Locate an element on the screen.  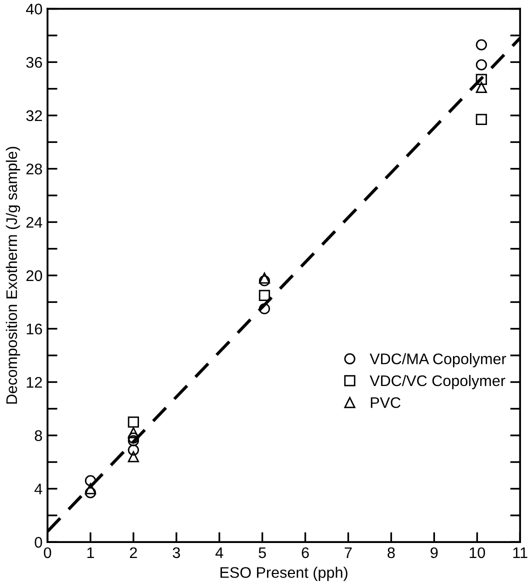
y-tick-label: 12 is located at coordinates (34, 382).